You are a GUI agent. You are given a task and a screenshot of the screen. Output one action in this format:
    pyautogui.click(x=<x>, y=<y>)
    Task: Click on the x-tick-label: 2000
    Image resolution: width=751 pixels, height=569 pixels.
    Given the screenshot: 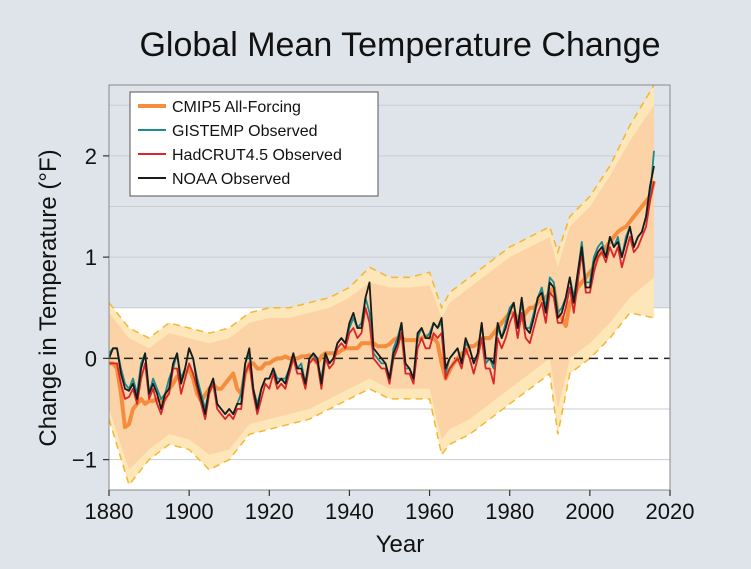 What is the action you would take?
    pyautogui.click(x=589, y=511)
    